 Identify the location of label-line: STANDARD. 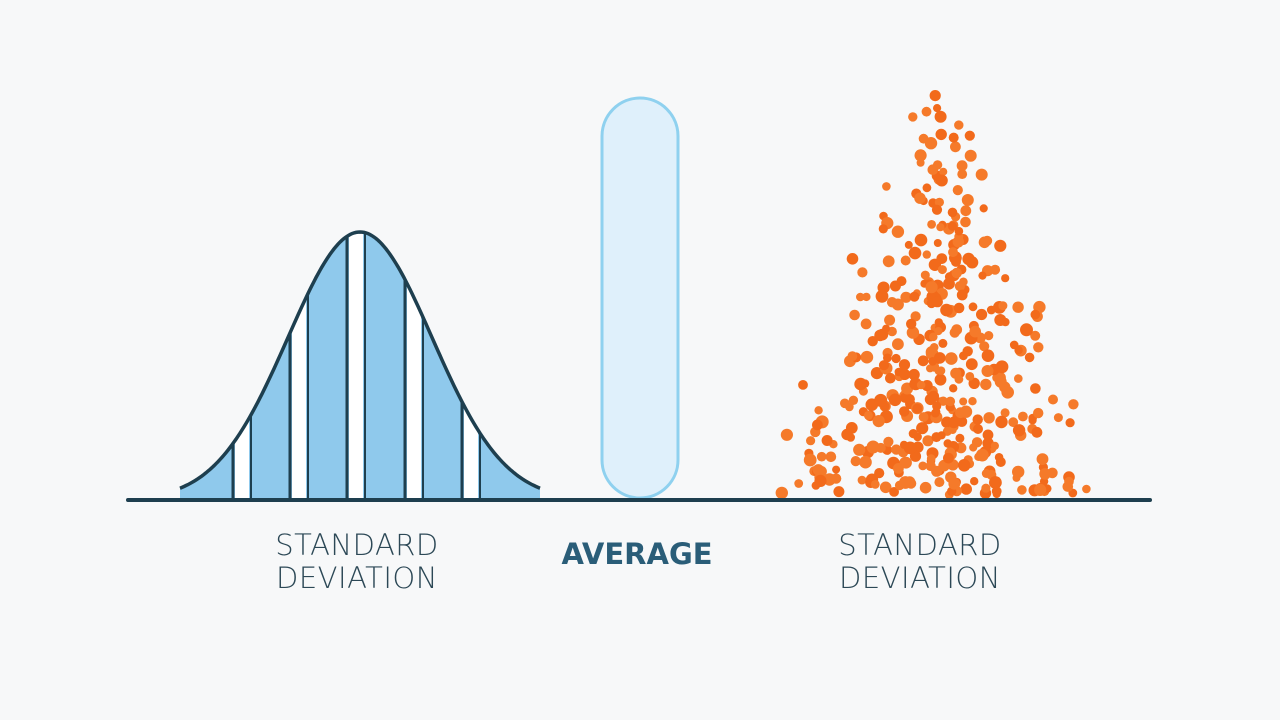
(357, 545).